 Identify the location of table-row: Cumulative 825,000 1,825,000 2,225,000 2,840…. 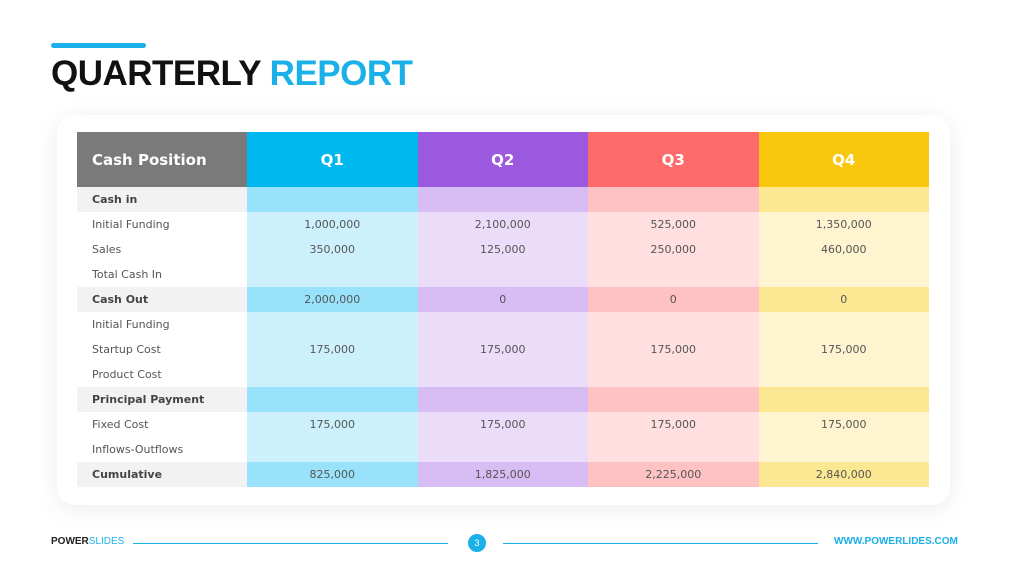
(503, 474).